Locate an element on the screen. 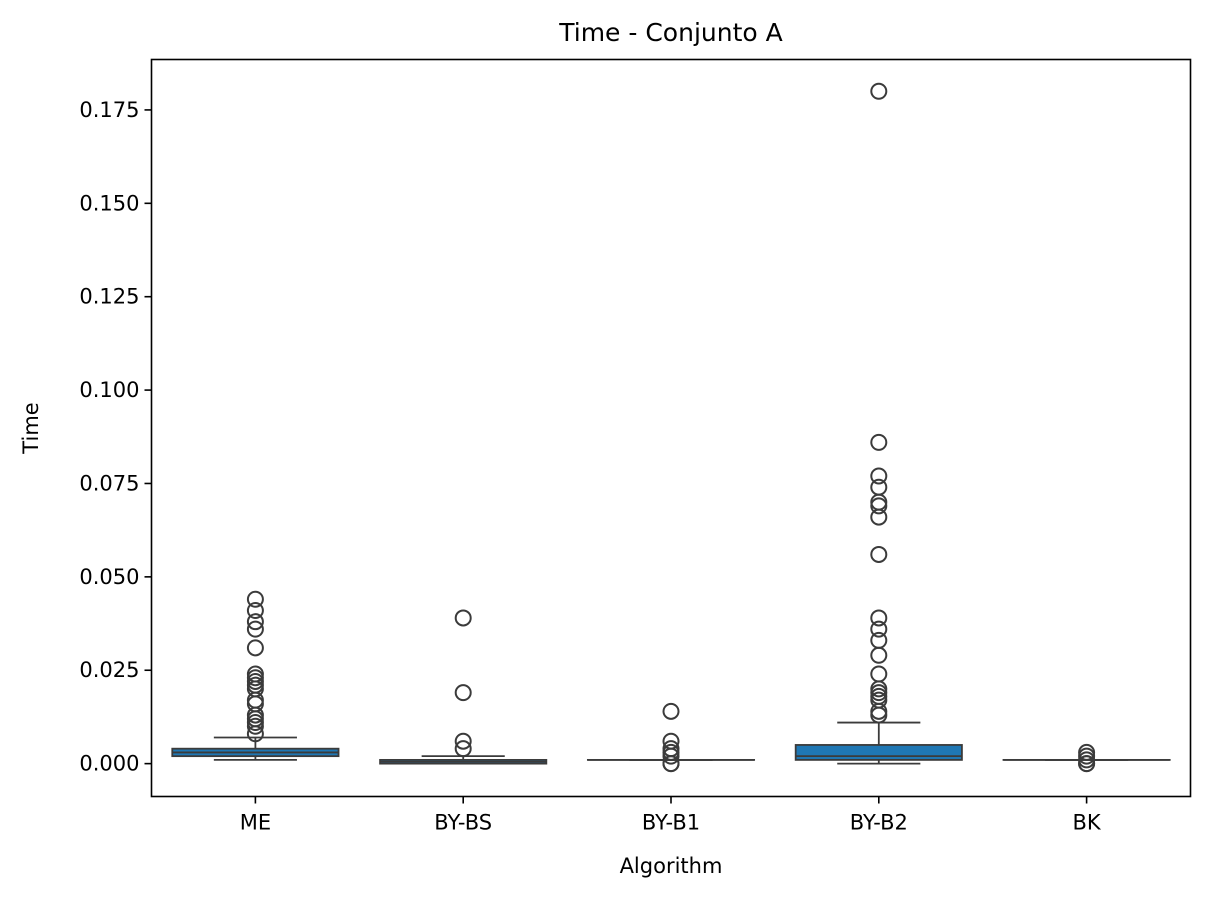  y-tick-label: 0.000 is located at coordinates (109, 764).